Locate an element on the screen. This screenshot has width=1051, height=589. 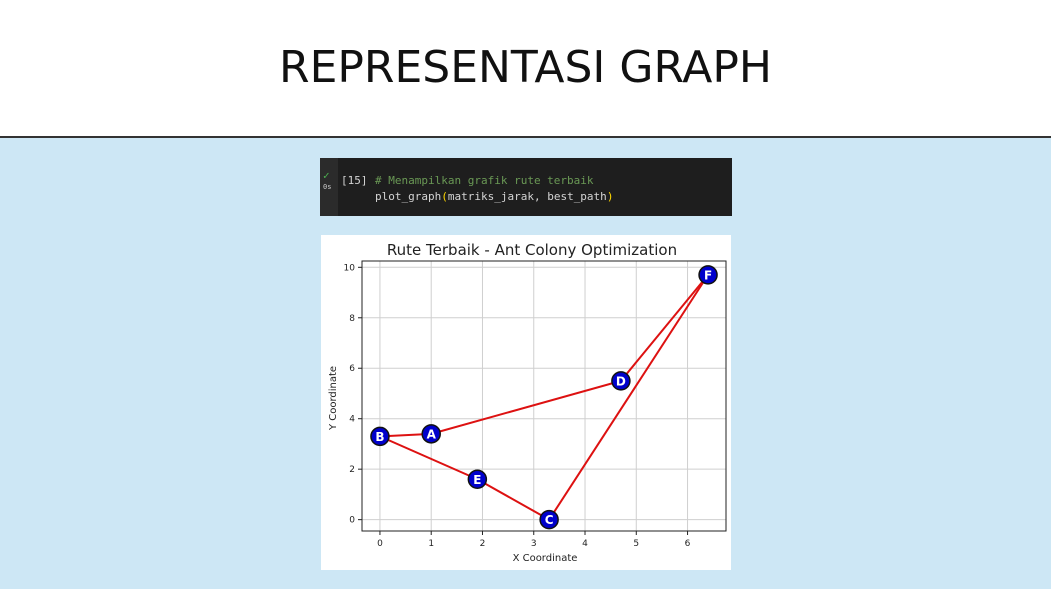
y-tick-label: 2 is located at coordinates (352, 470).